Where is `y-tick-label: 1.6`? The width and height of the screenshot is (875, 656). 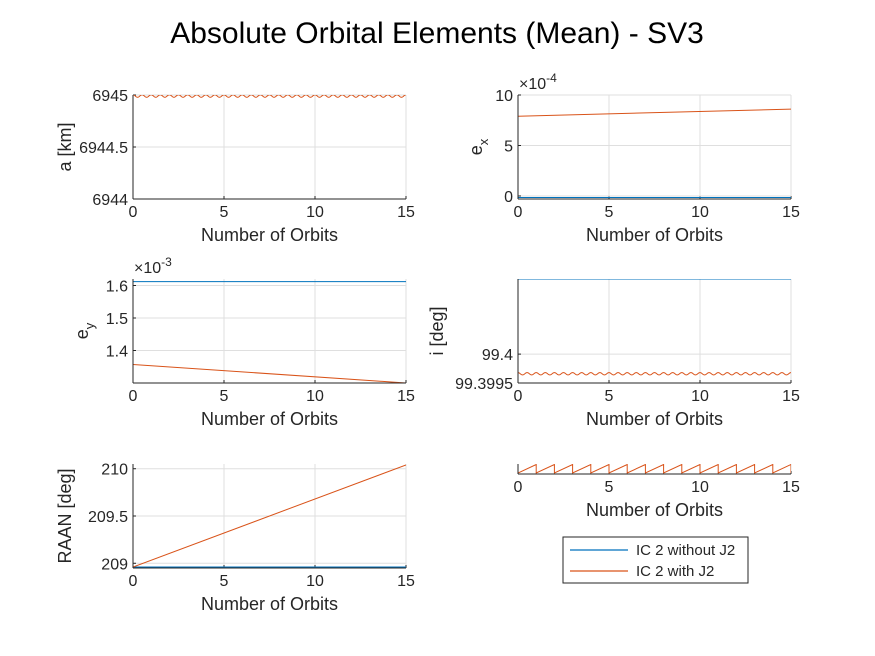
y-tick-label: 1.6 is located at coordinates (117, 287).